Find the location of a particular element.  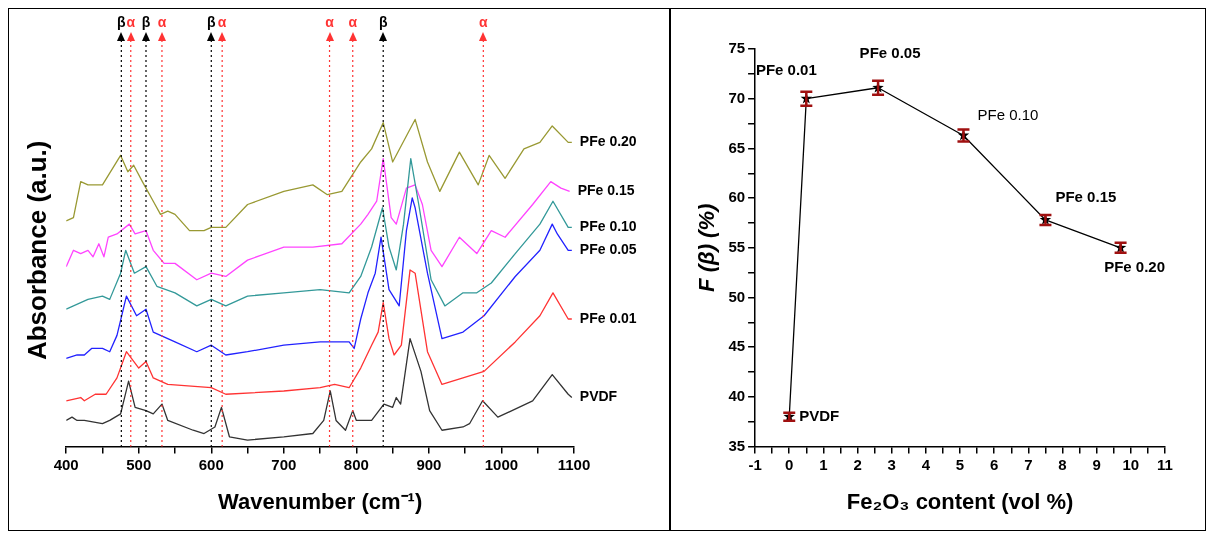

x-tick-label: 1100 is located at coordinates (574, 464).